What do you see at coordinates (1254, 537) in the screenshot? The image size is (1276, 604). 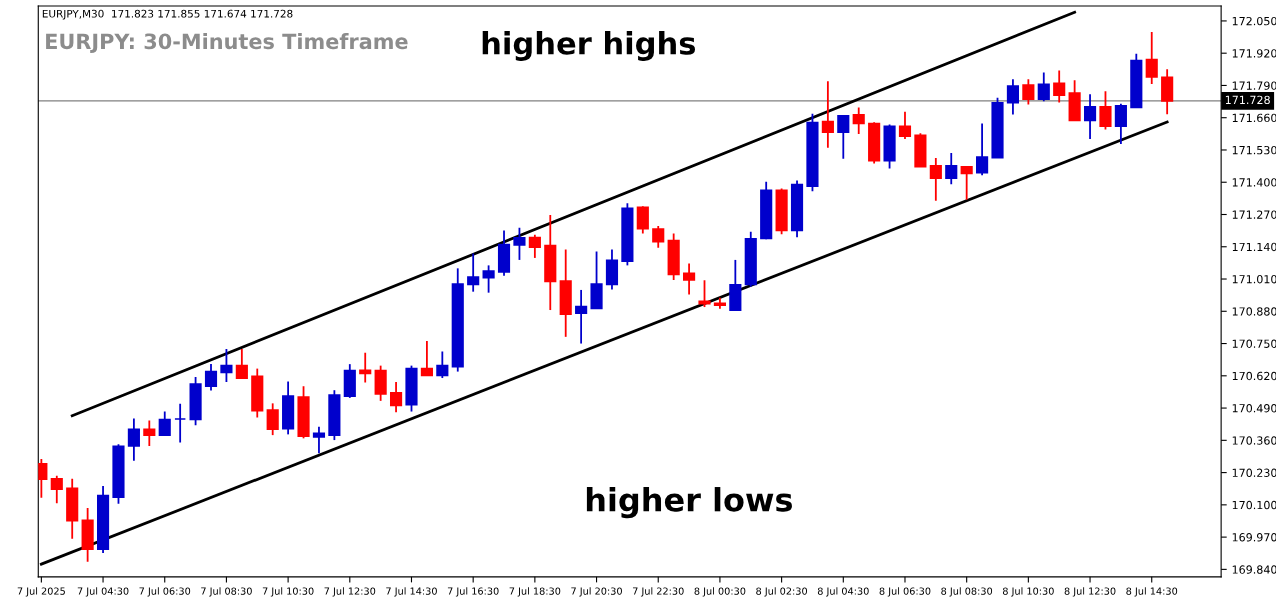 I see `y-tick-label: 169.970` at bounding box center [1254, 537].